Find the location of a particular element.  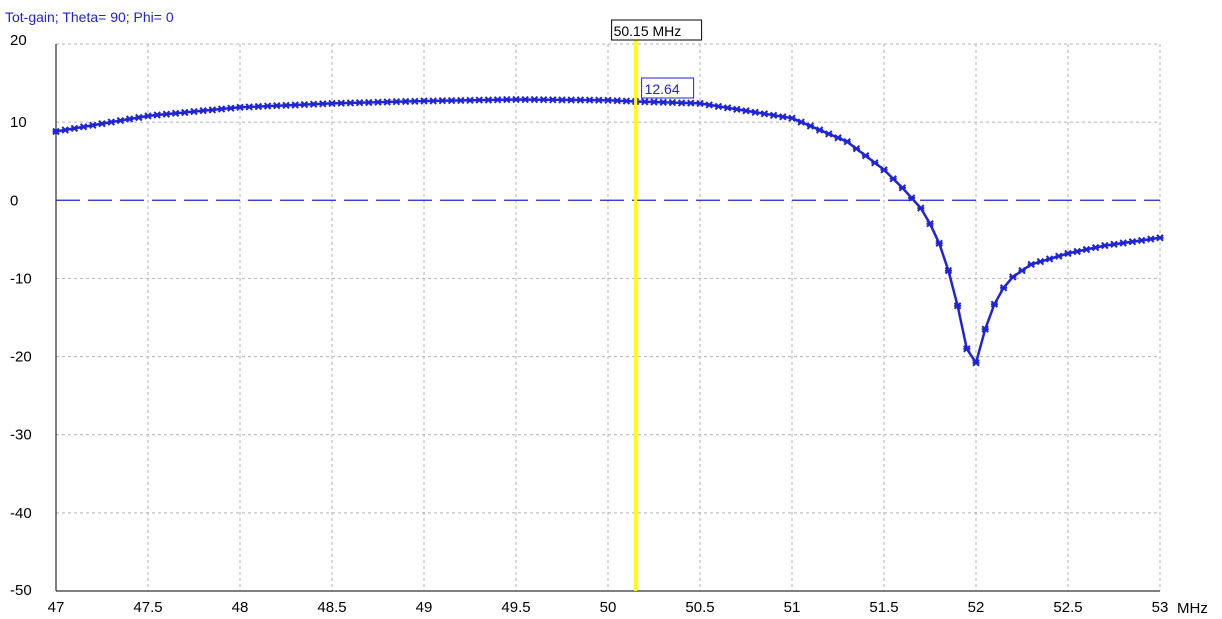

x-tick-label: 50 is located at coordinates (608, 607).